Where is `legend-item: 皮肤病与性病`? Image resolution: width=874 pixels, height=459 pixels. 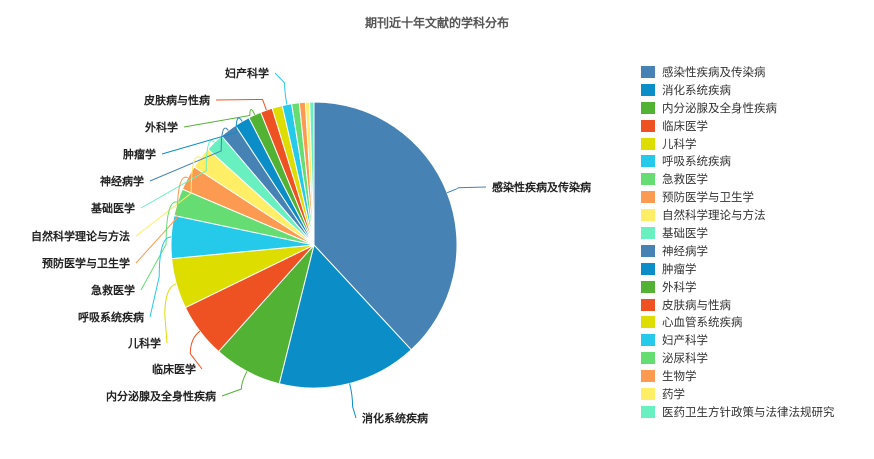
legend-item: 皮肤病与性病 is located at coordinates (738, 305).